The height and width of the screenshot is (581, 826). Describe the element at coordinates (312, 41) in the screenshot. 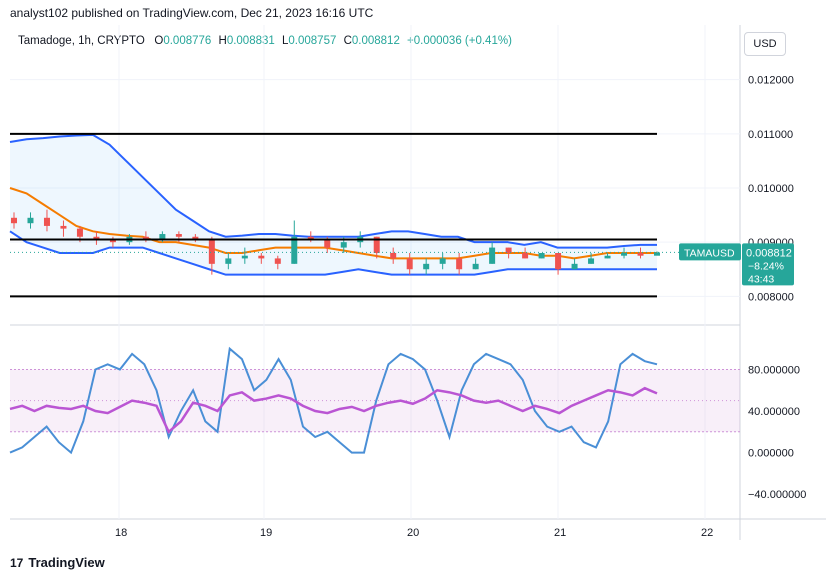

I see `low-value: 0.008757` at that location.